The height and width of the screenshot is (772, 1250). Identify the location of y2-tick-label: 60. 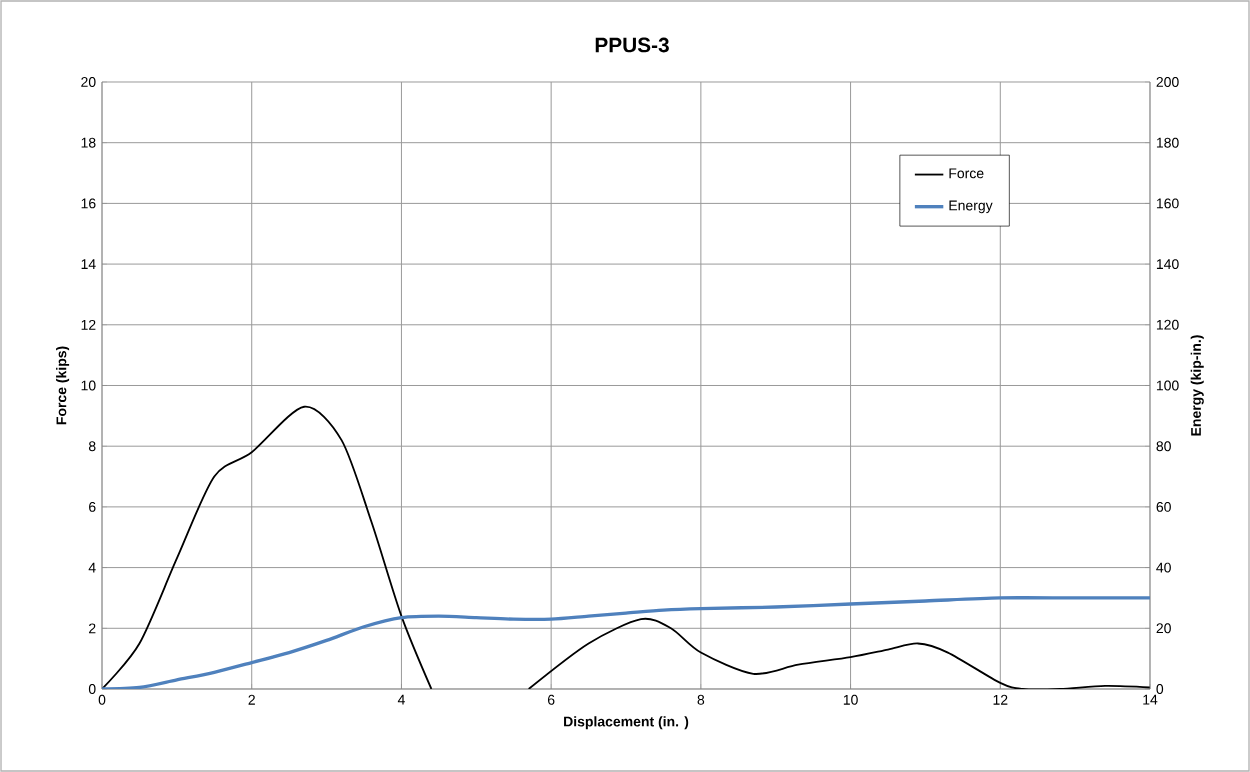
(1163, 506).